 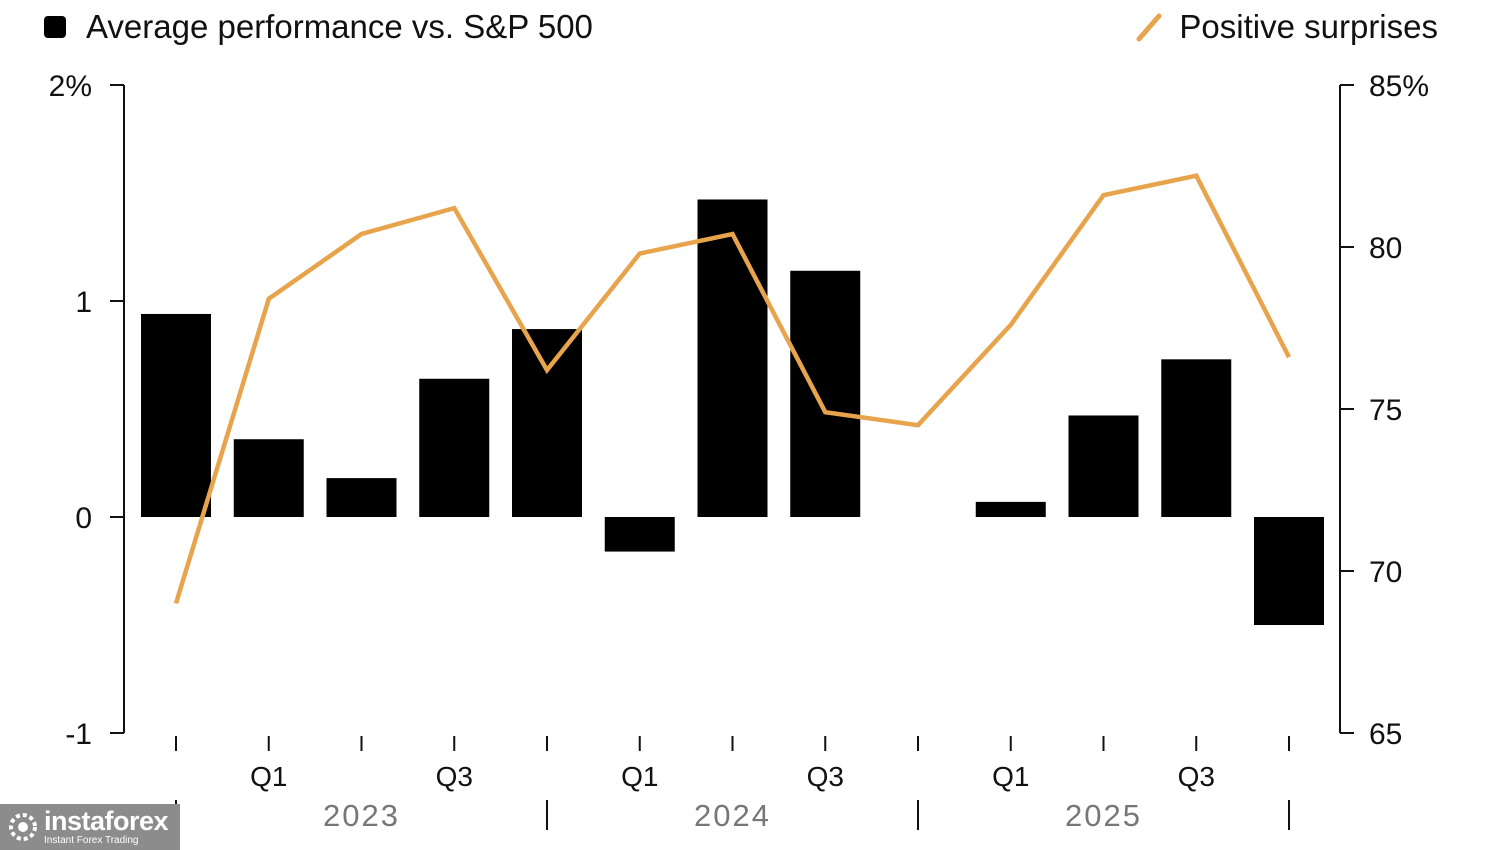 What do you see at coordinates (1399, 86) in the screenshot?
I see `right-axis-tick-label: 85%` at bounding box center [1399, 86].